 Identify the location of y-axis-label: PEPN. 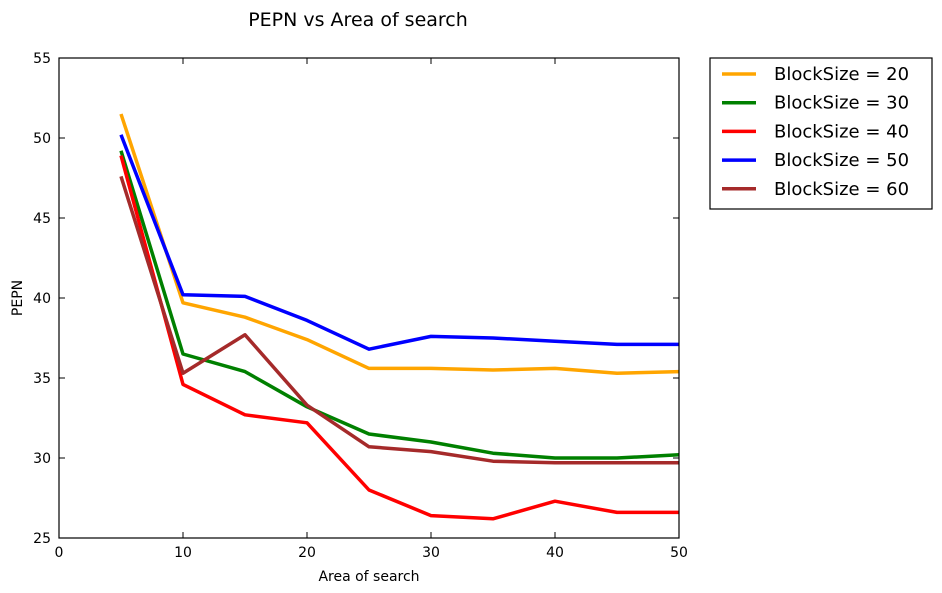
(18, 298).